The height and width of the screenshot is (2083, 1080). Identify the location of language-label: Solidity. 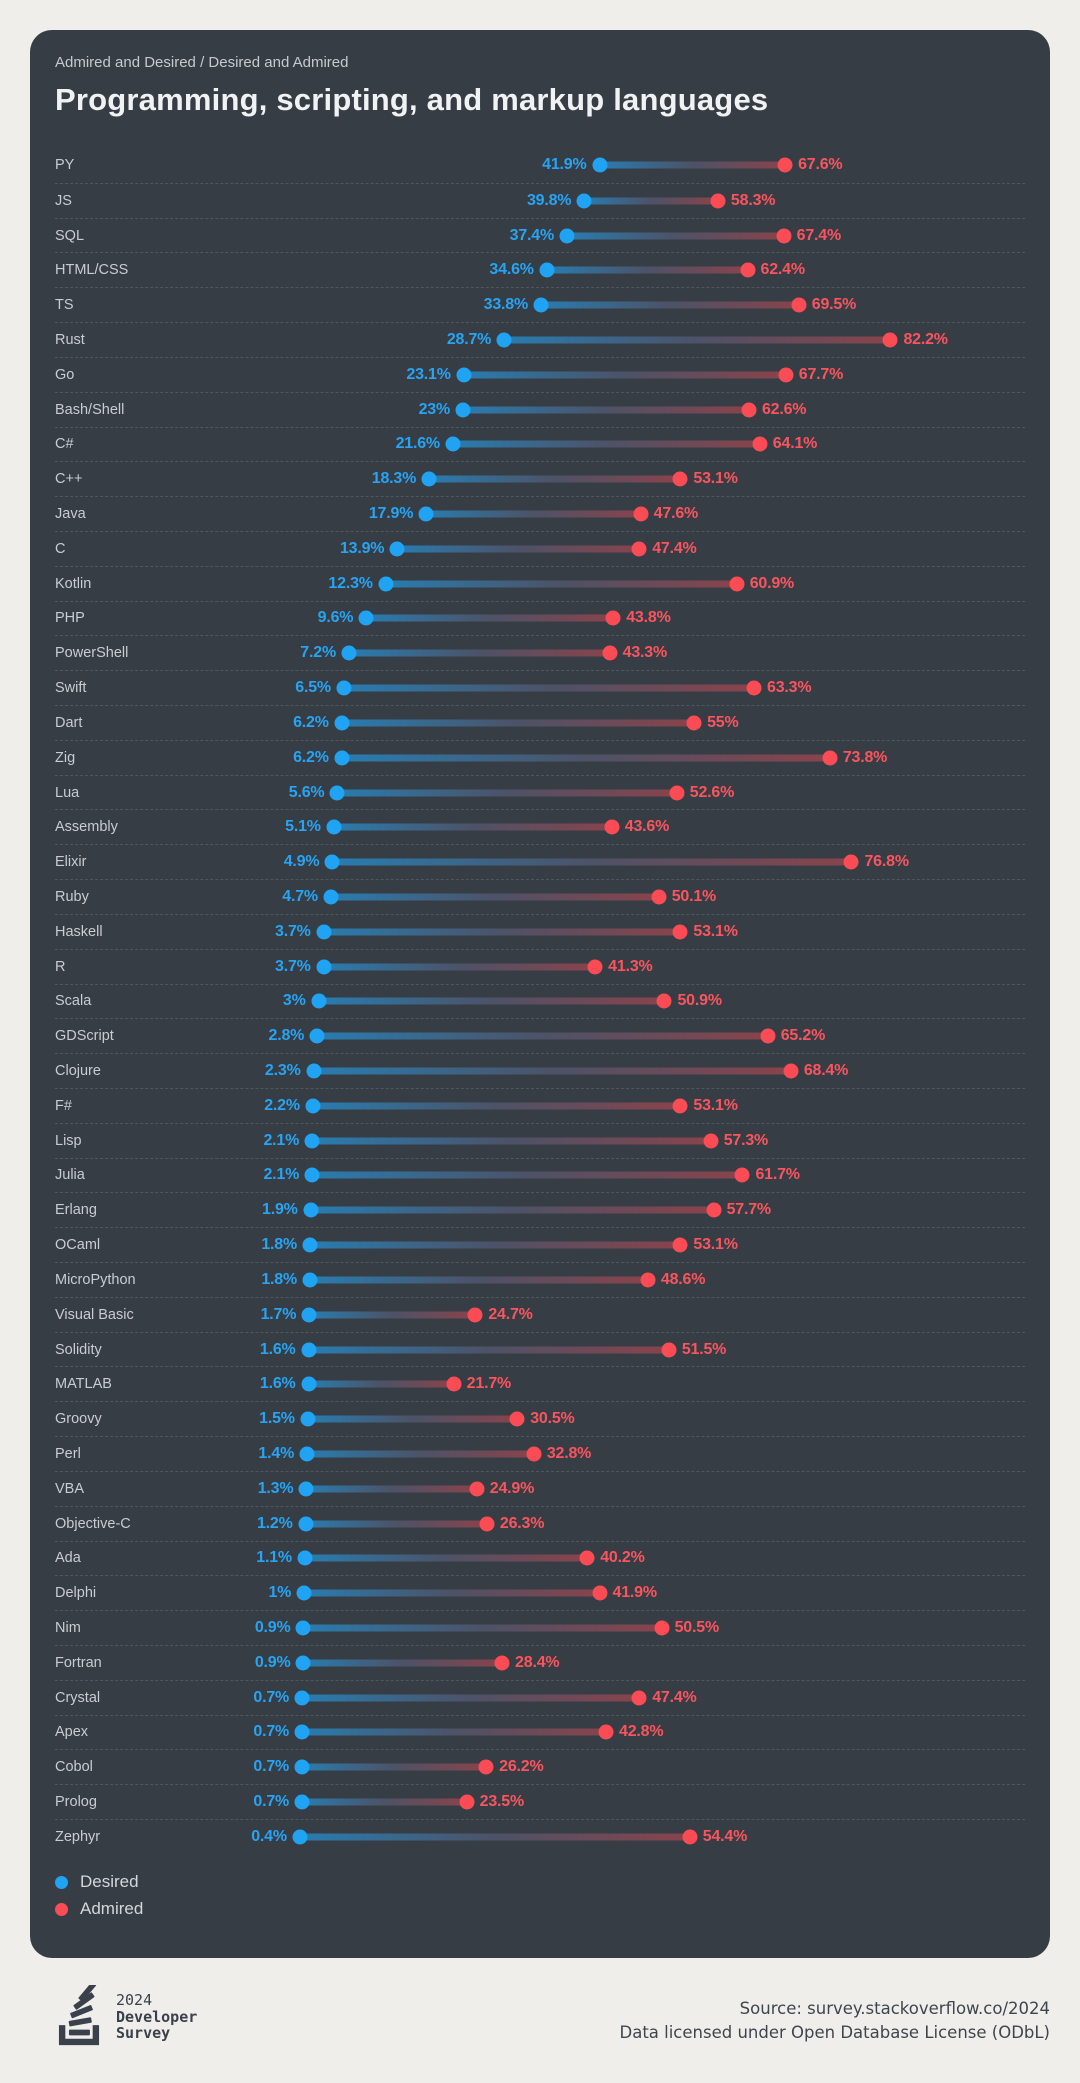
(78, 1349).